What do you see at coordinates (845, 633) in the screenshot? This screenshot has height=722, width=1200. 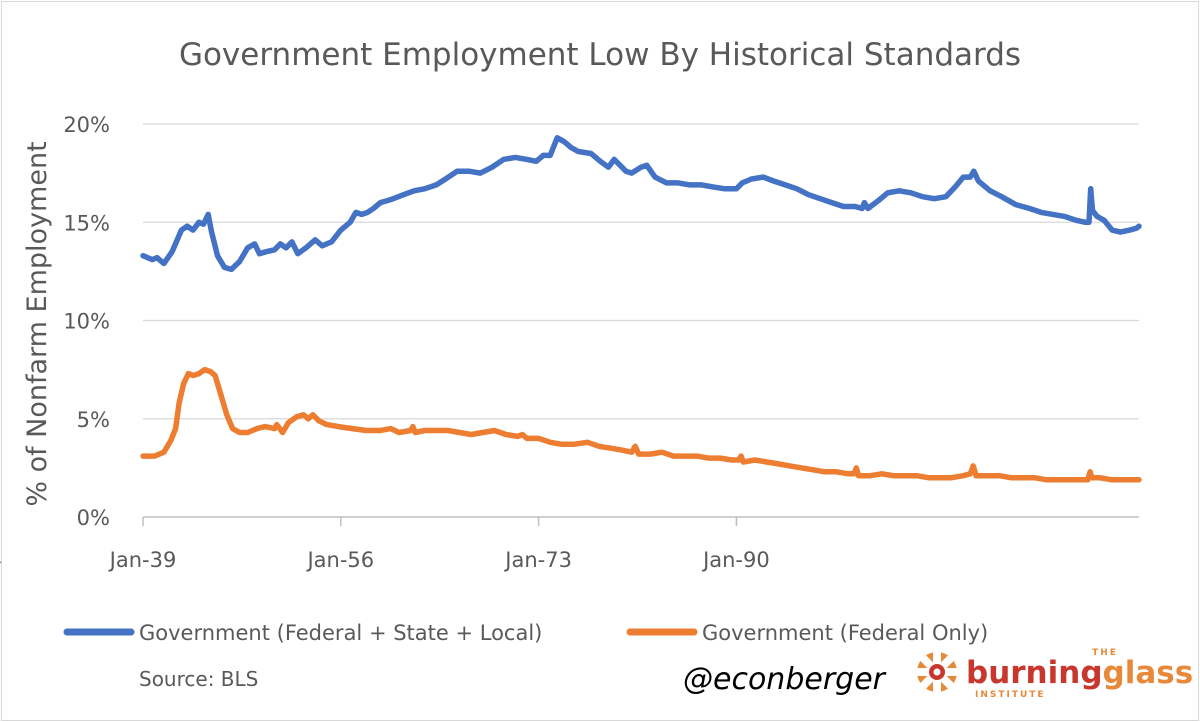 I see `legend-label-federal: Government (Federal Only)` at bounding box center [845, 633].